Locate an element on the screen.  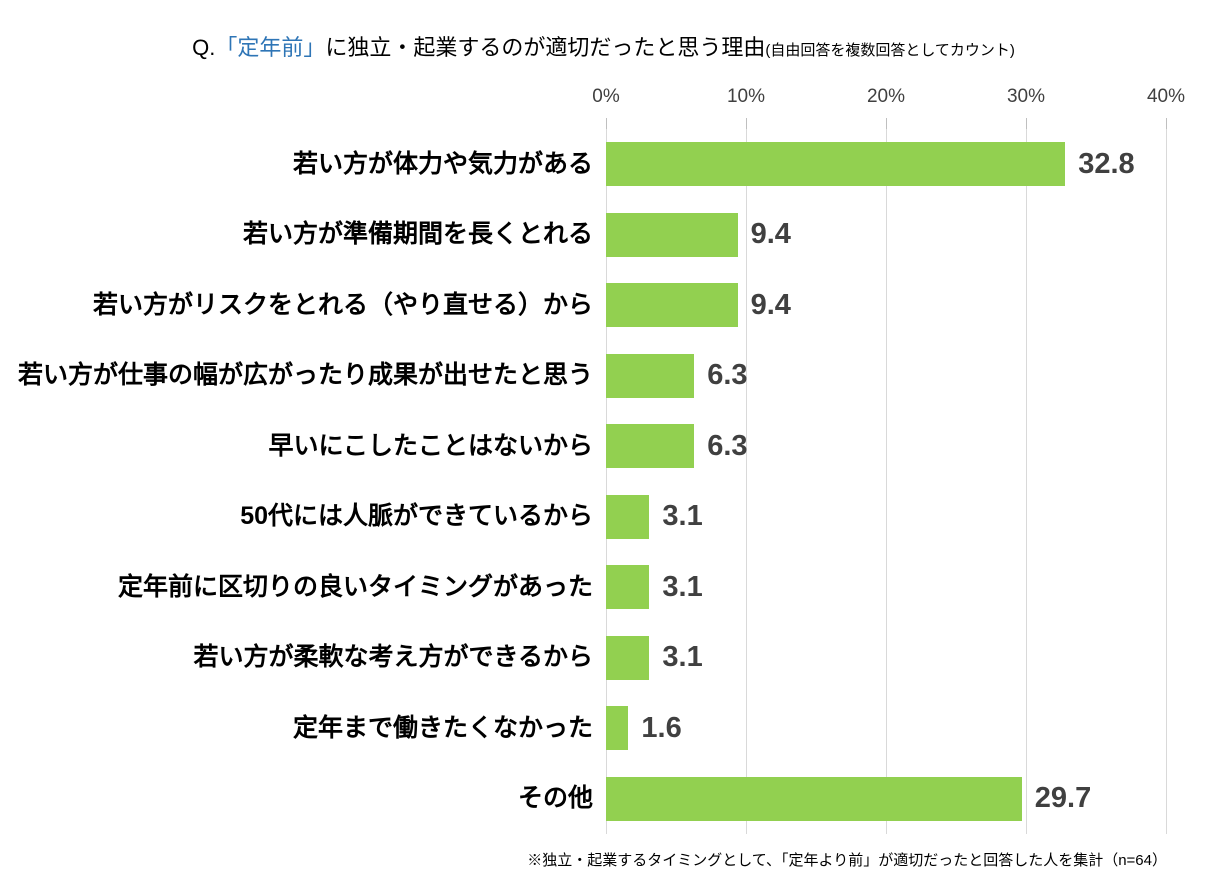
title-main: に独立・起業するのが適切だったと思う理由 is located at coordinates (545, 47).